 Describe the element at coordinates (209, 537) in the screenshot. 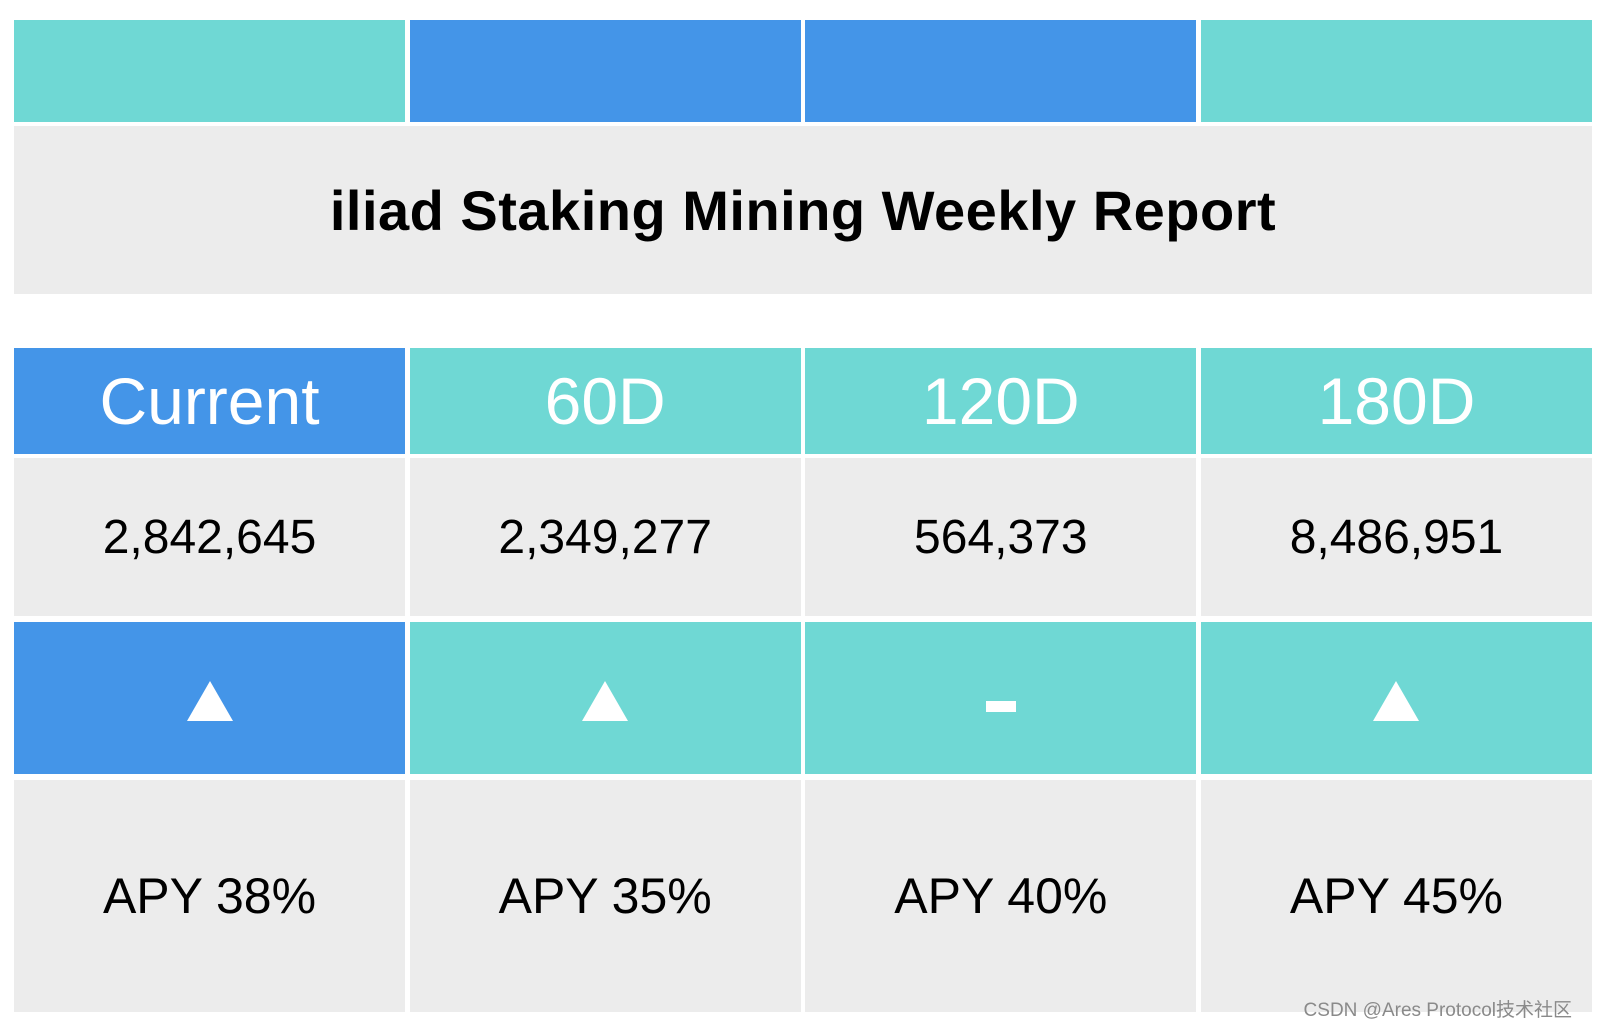

I see `staked-value-current: 2,842,645` at that location.